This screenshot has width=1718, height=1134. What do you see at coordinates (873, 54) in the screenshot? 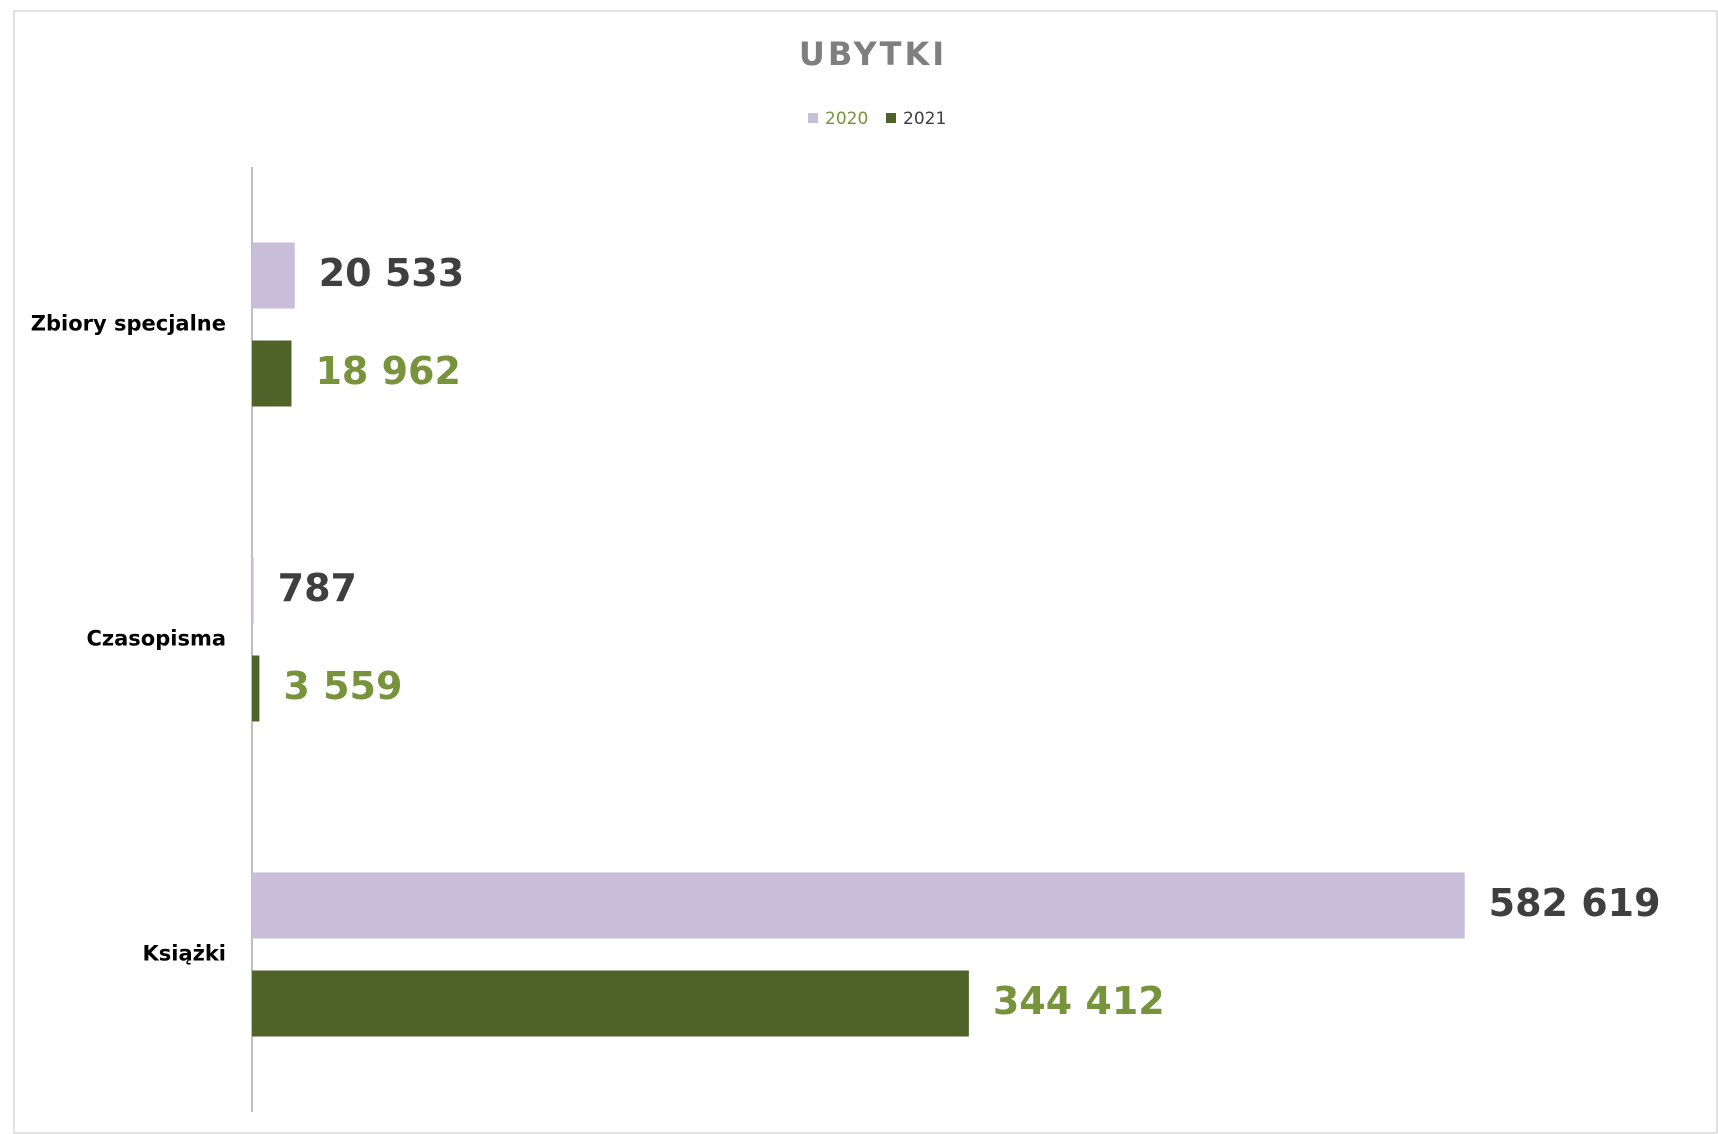
I see `chart-title: UBYTKI` at bounding box center [873, 54].